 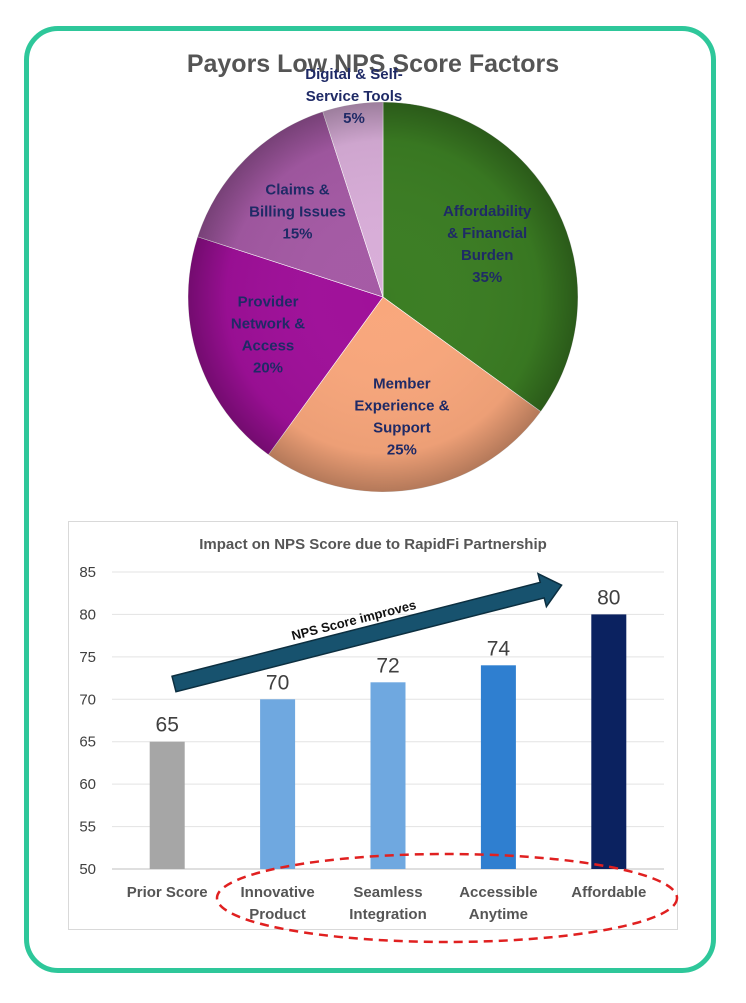 What do you see at coordinates (297, 212) in the screenshot?
I see `pie-label-claims-billing-issues: Claims & Billing Issues 15%` at bounding box center [297, 212].